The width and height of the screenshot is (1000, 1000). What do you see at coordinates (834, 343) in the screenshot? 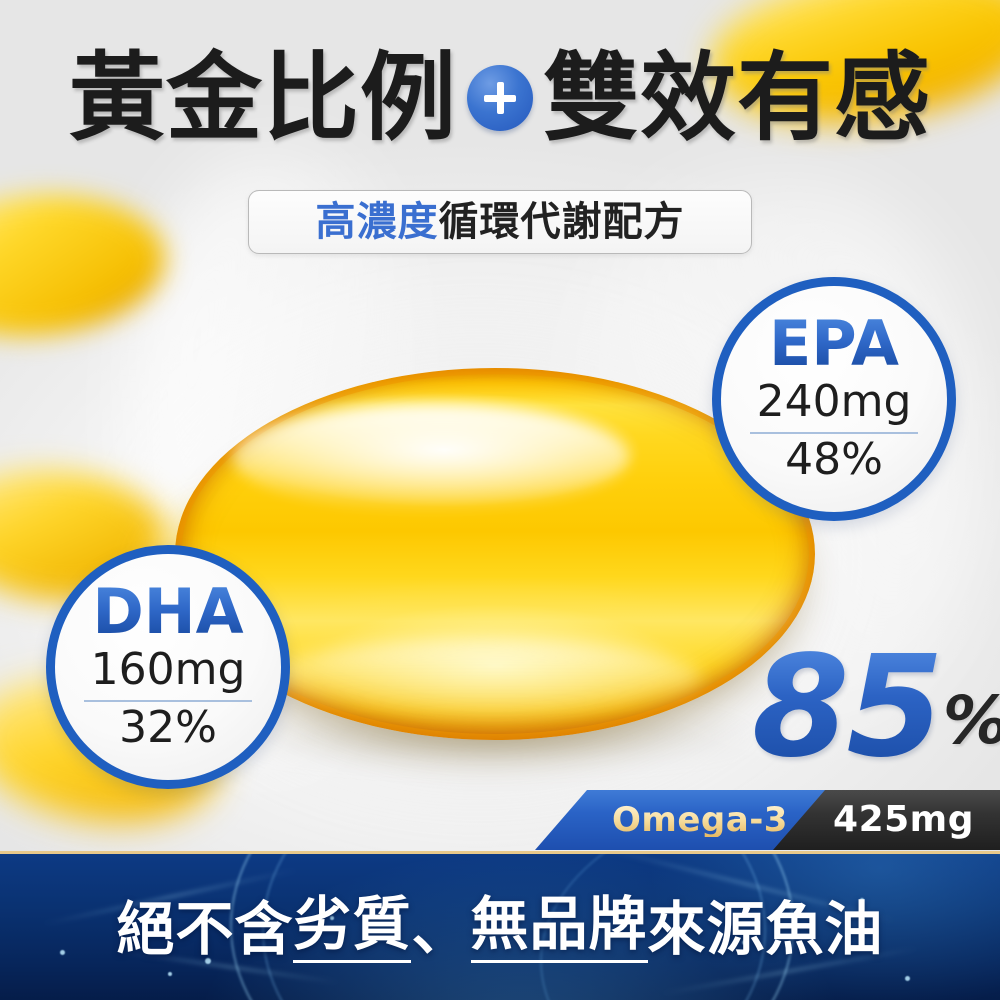
I see `badge-title-epa: EPA` at bounding box center [834, 343].